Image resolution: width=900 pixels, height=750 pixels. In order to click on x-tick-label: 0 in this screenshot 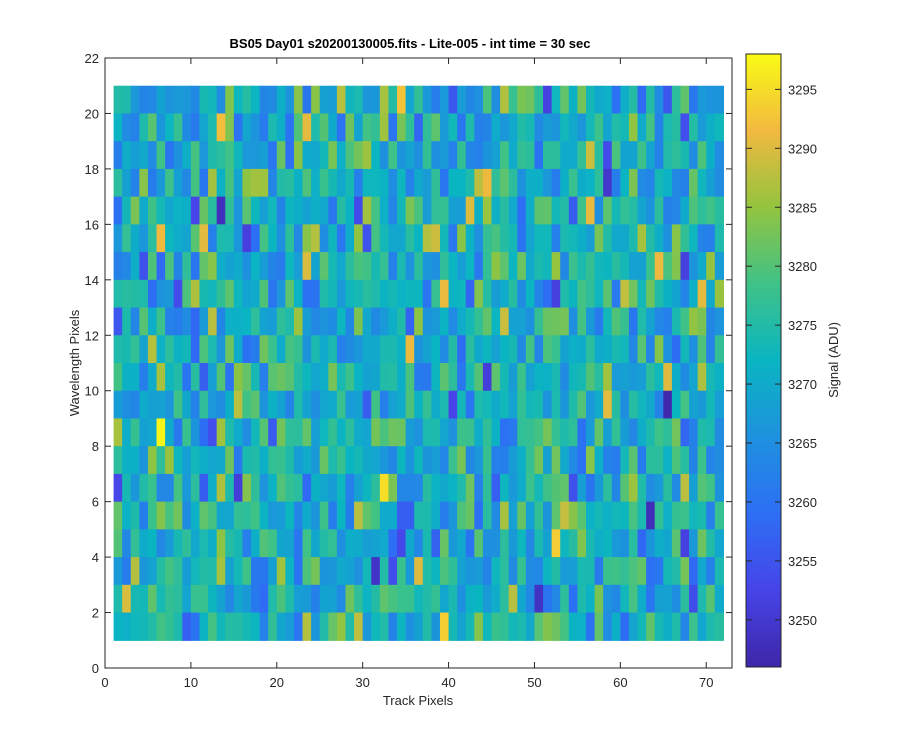, I will do `click(104, 682)`.